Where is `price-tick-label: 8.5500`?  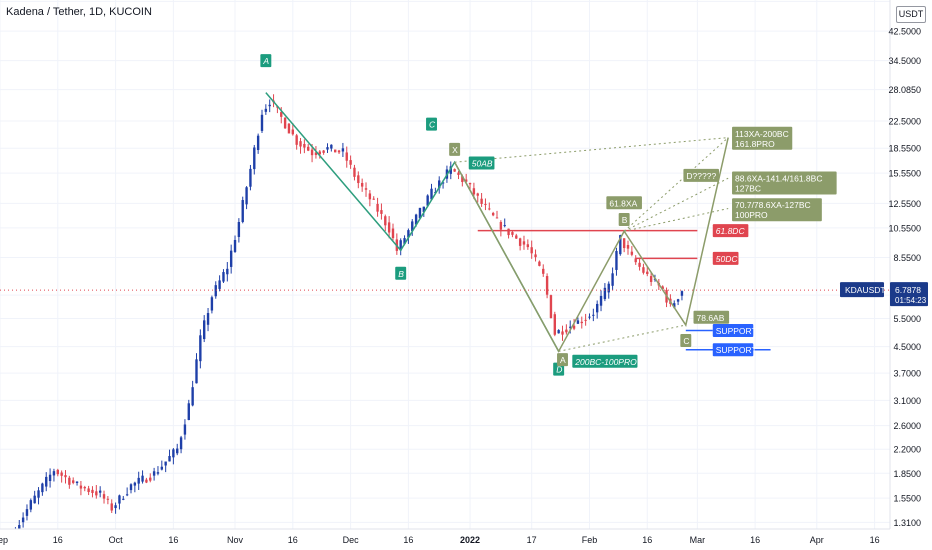
price-tick-label: 8.5500 is located at coordinates (907, 258).